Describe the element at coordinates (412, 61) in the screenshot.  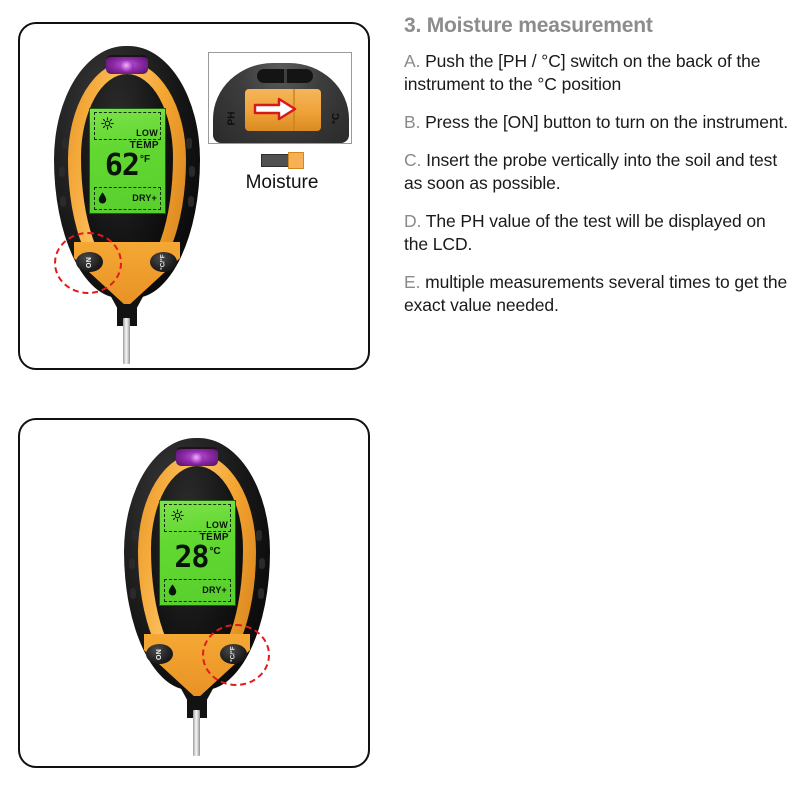
I see `step-lead: A.` at that location.